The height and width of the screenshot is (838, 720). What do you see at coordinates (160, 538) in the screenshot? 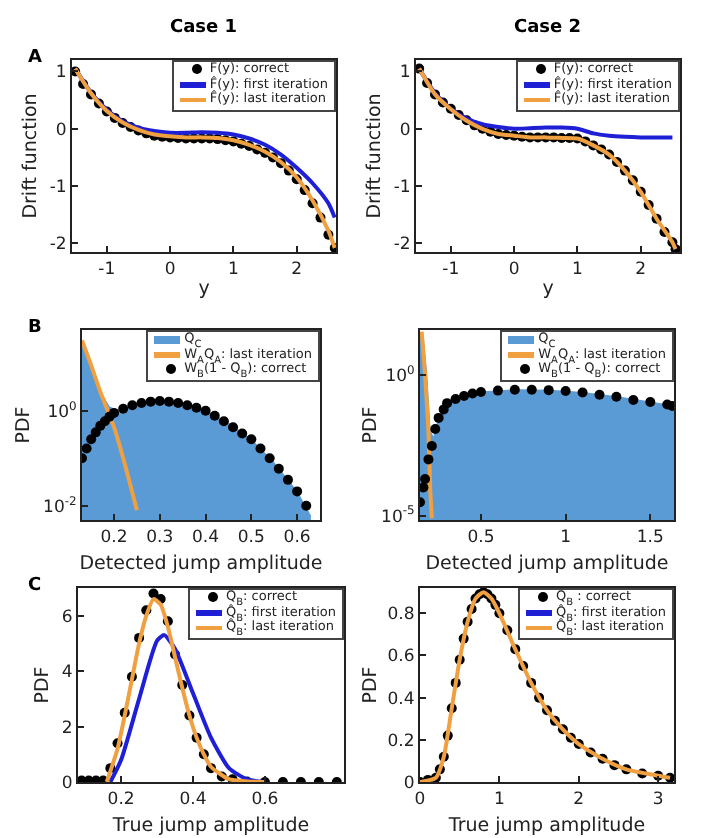
I see `x-tick-label: 0.3` at bounding box center [160, 538].